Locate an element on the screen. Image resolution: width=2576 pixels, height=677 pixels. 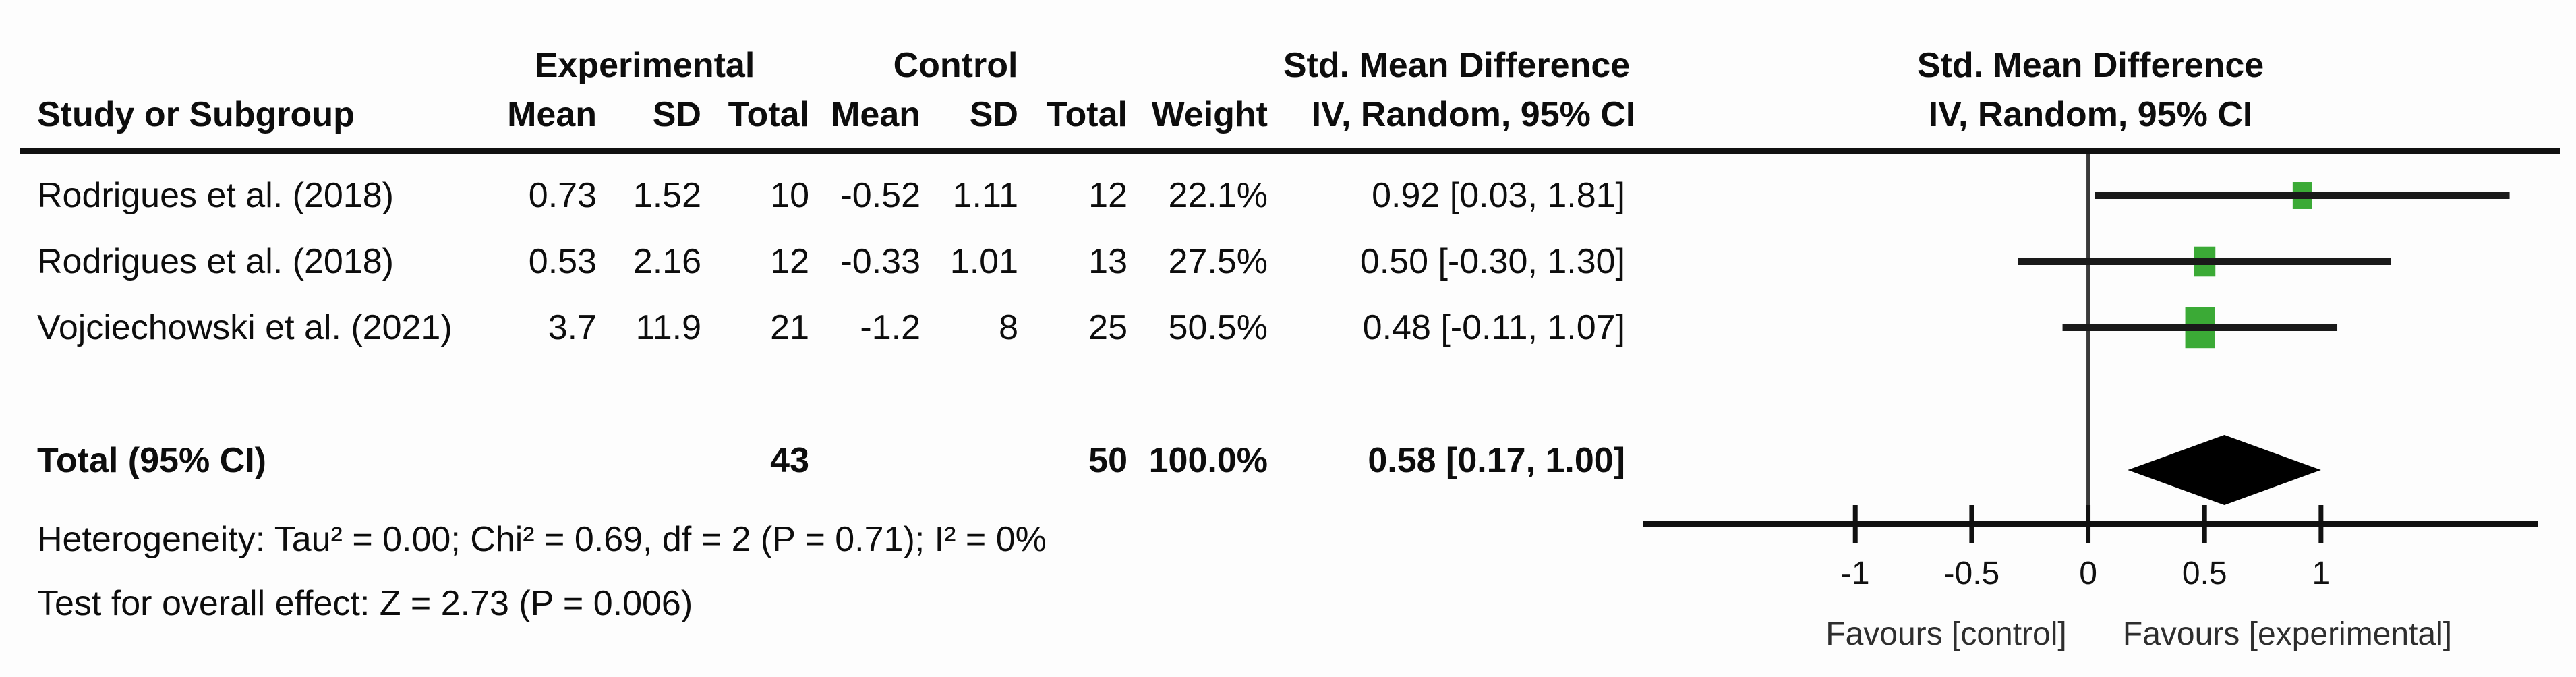
weight-value: 27.5% is located at coordinates (1218, 261).